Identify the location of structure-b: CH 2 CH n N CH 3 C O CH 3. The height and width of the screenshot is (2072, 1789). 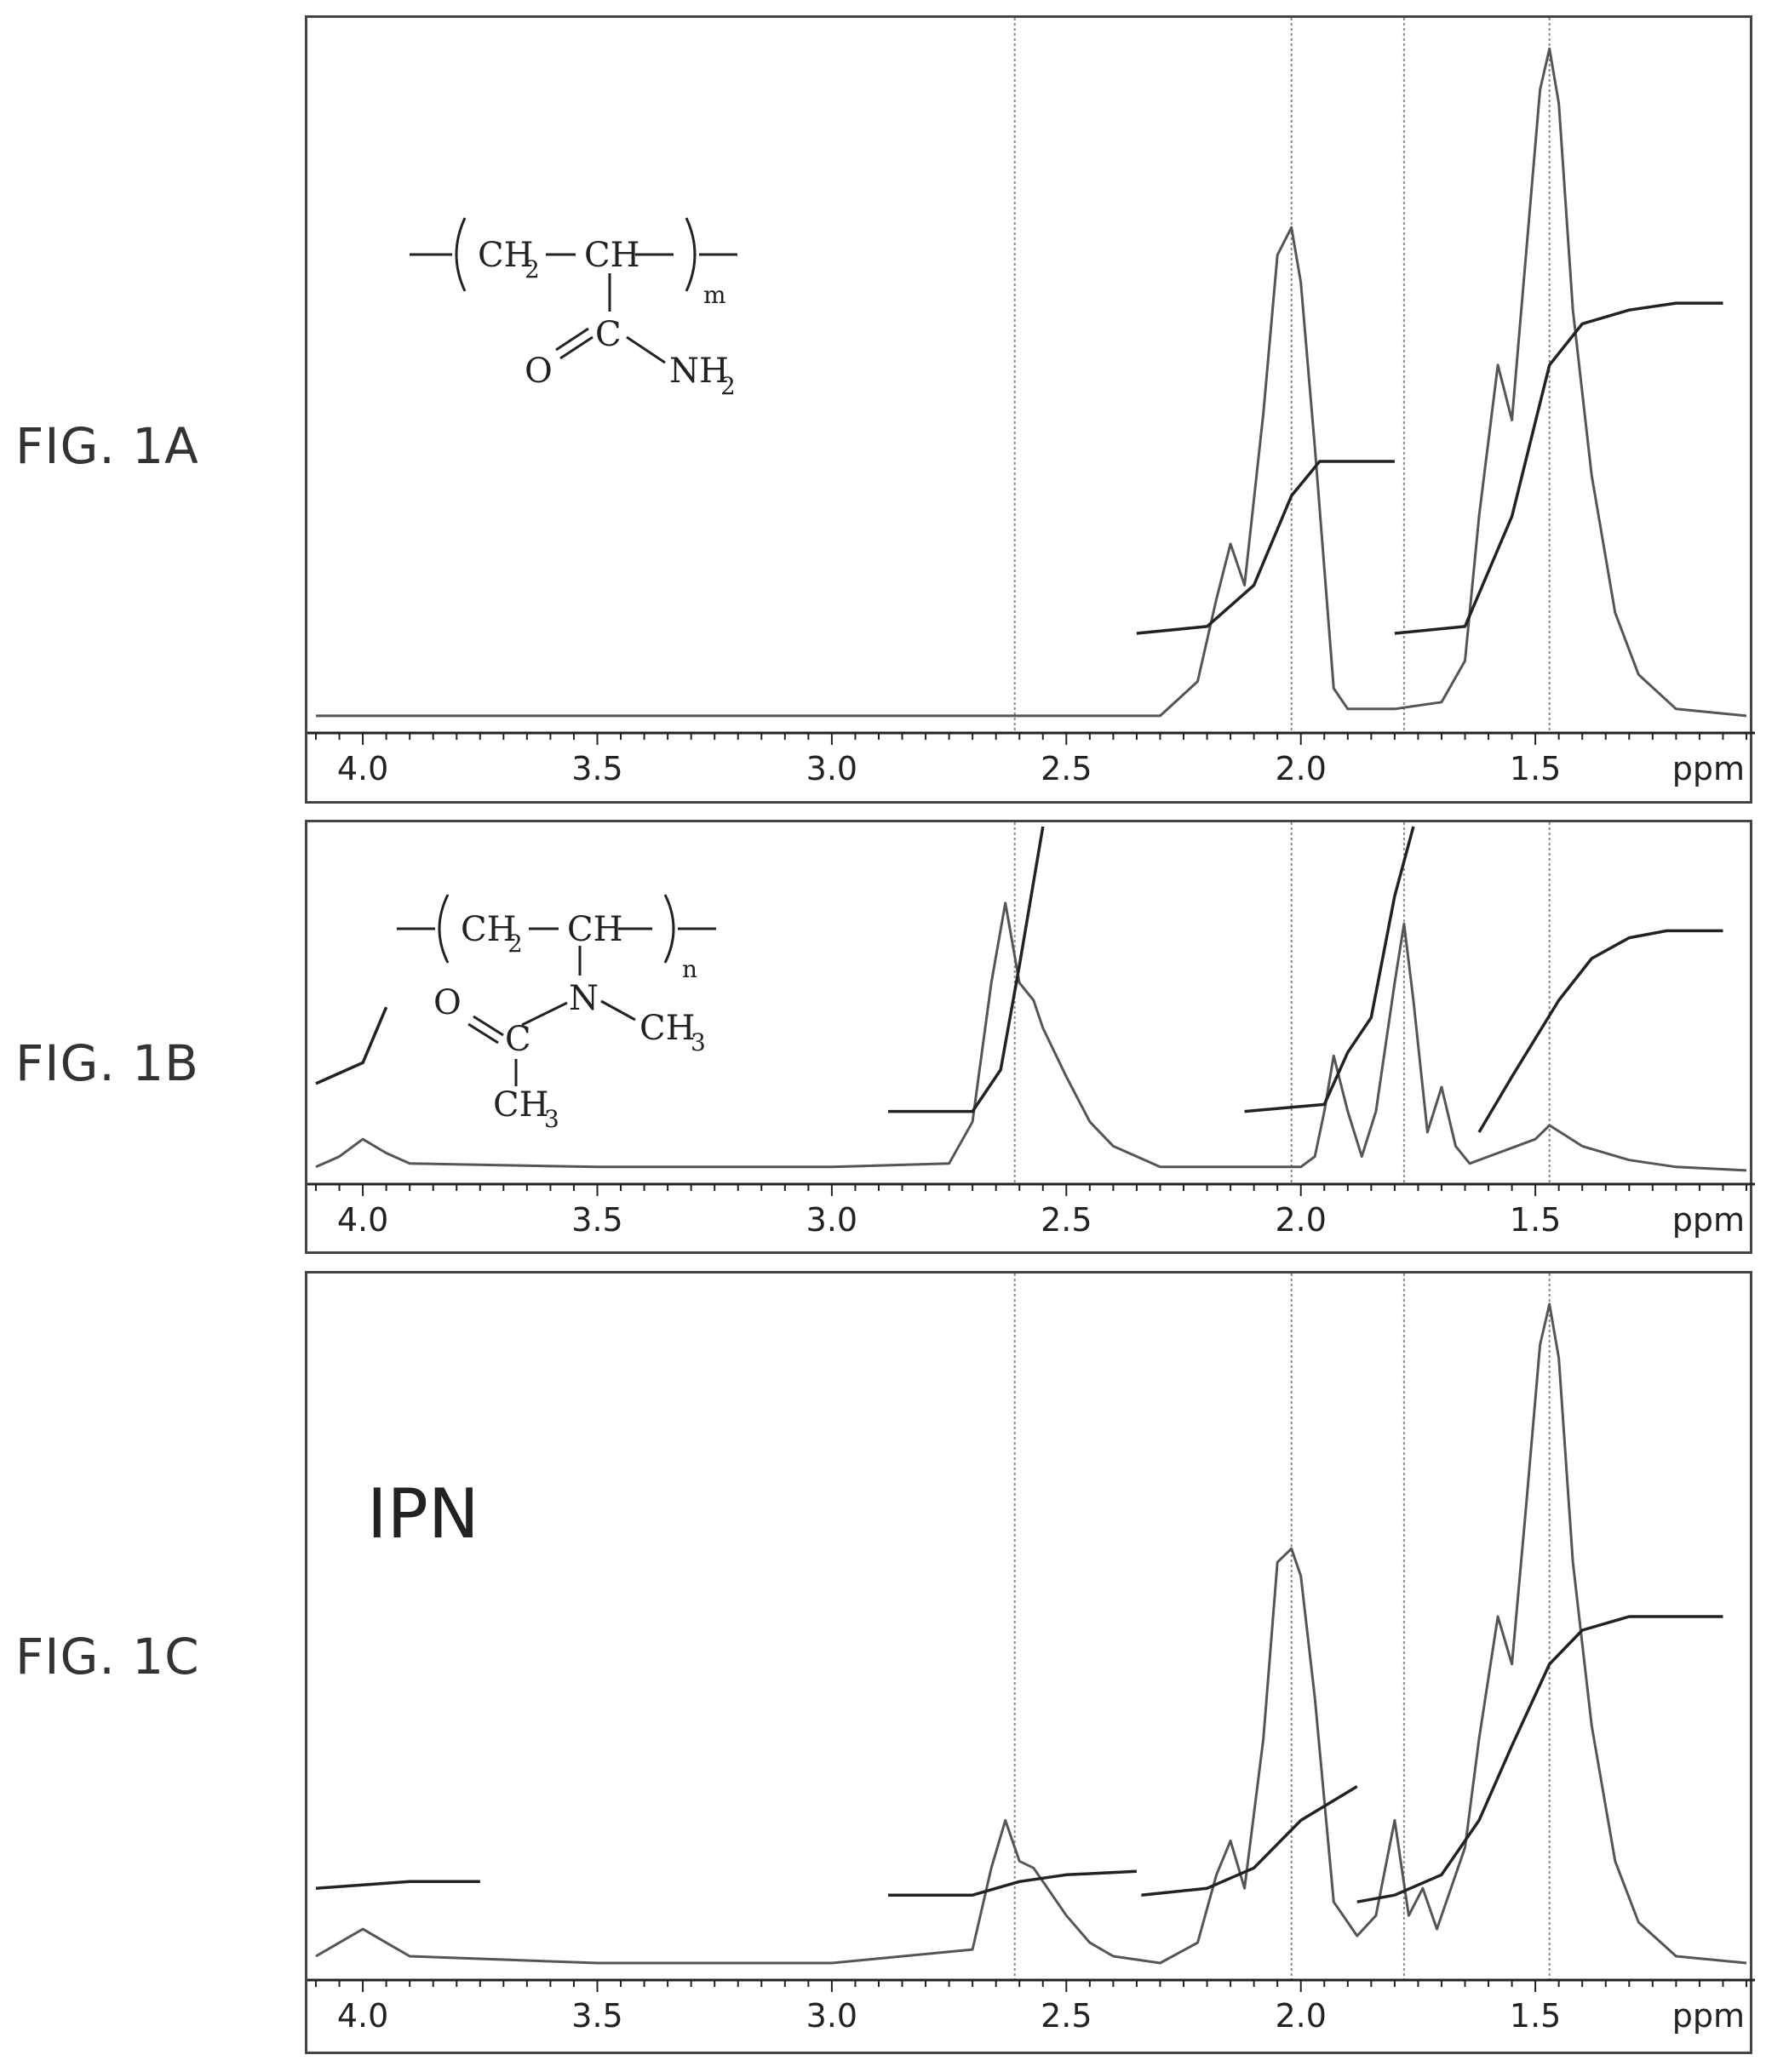
(556, 1014).